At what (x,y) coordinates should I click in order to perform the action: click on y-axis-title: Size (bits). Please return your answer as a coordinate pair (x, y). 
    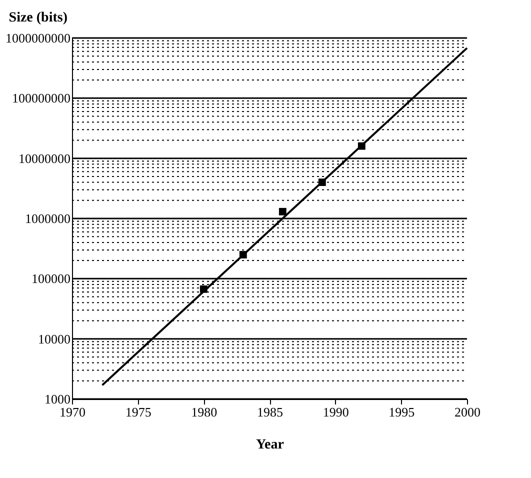
    Looking at the image, I should click on (38, 18).